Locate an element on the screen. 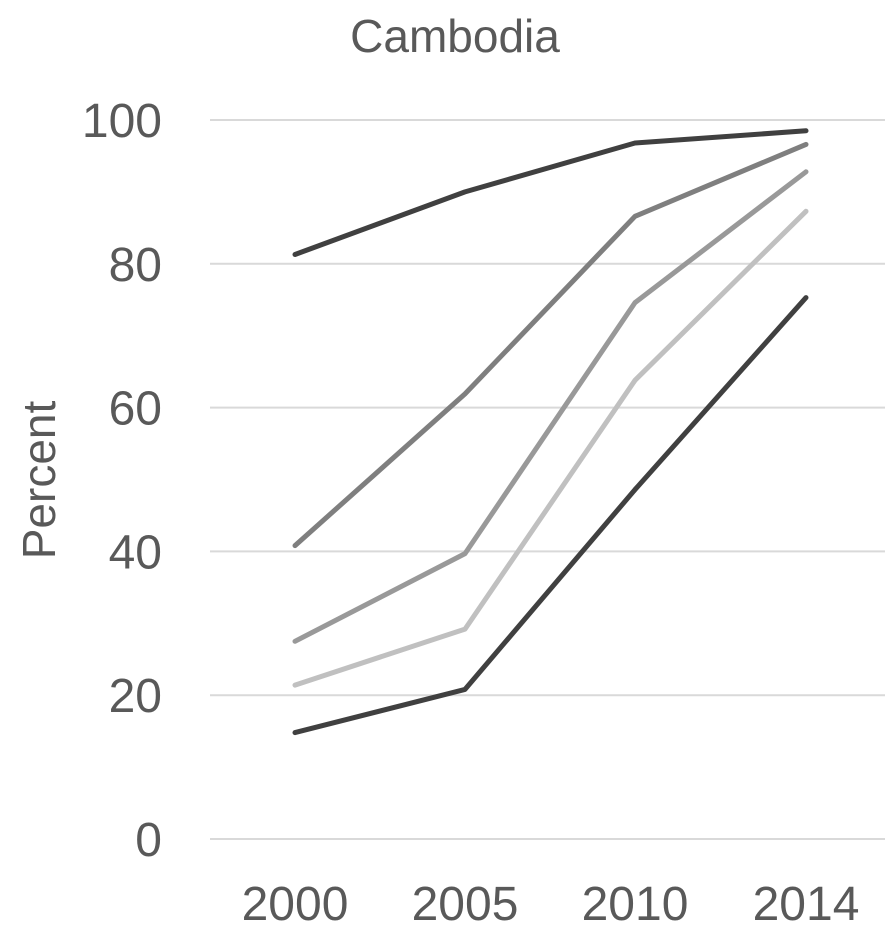 This screenshot has height=926, width=885. y-tick-label: 20 is located at coordinates (135, 696).